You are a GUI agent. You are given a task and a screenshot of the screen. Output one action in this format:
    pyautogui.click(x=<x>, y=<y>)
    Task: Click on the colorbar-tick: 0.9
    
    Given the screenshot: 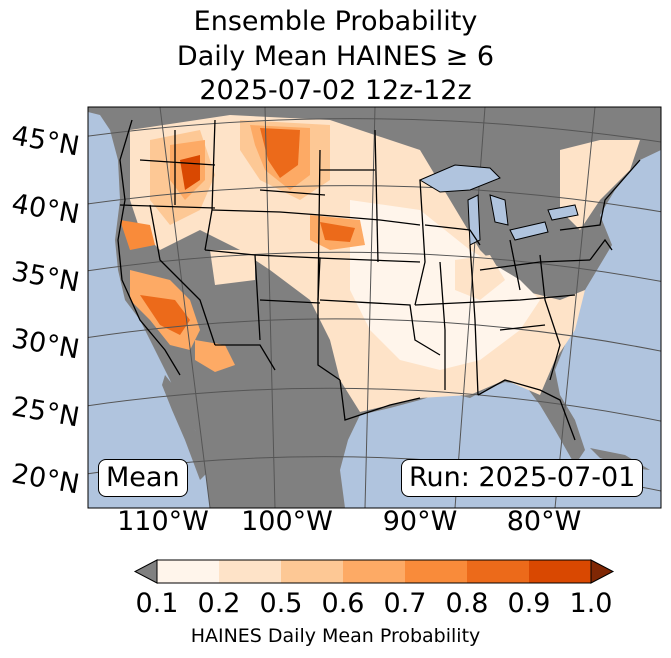 What is the action you would take?
    pyautogui.click(x=529, y=603)
    